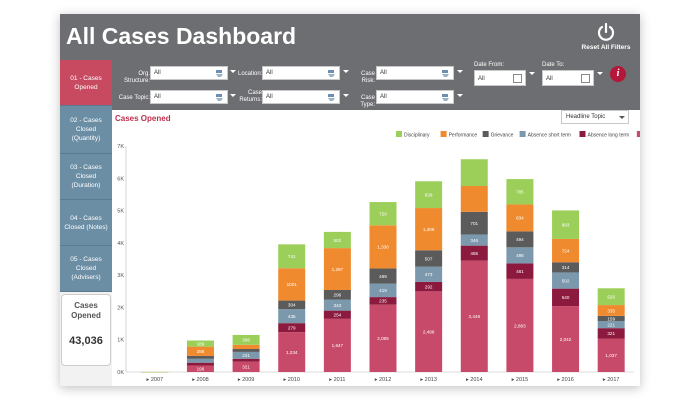 This screenshot has height=400, width=700. What do you see at coordinates (481, 79) in the screenshot?
I see `date-from-value: All` at bounding box center [481, 79].